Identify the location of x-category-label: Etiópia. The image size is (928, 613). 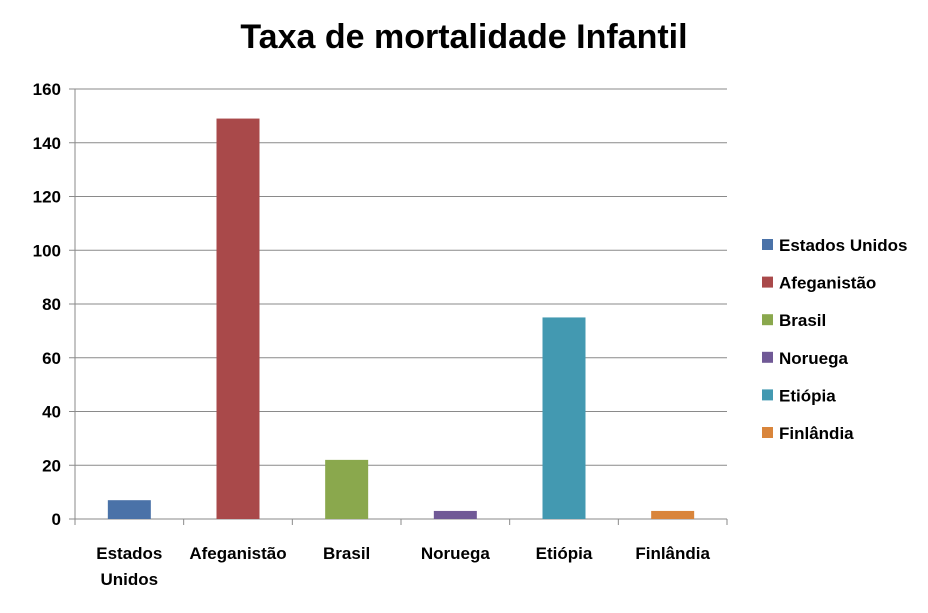
(564, 553).